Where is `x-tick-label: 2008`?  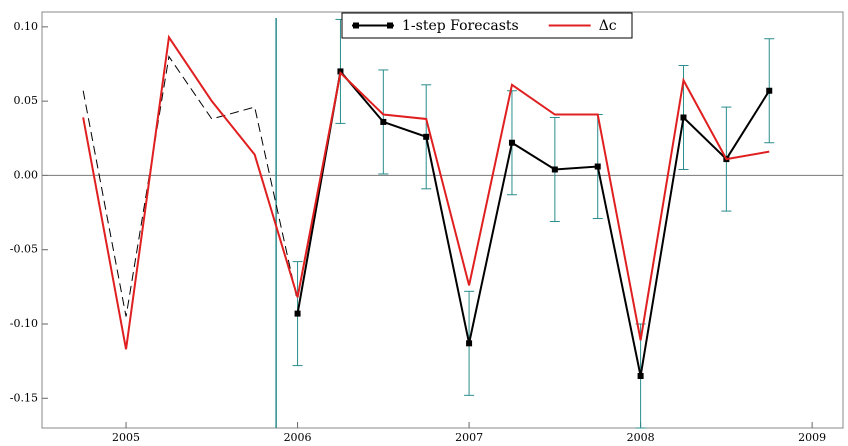 x-tick-label: 2008 is located at coordinates (641, 437).